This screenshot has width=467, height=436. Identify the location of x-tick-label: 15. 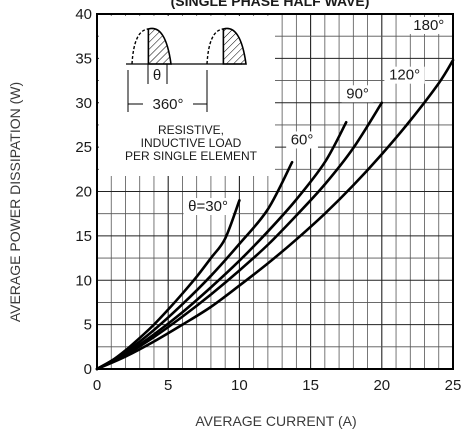
(310, 385).